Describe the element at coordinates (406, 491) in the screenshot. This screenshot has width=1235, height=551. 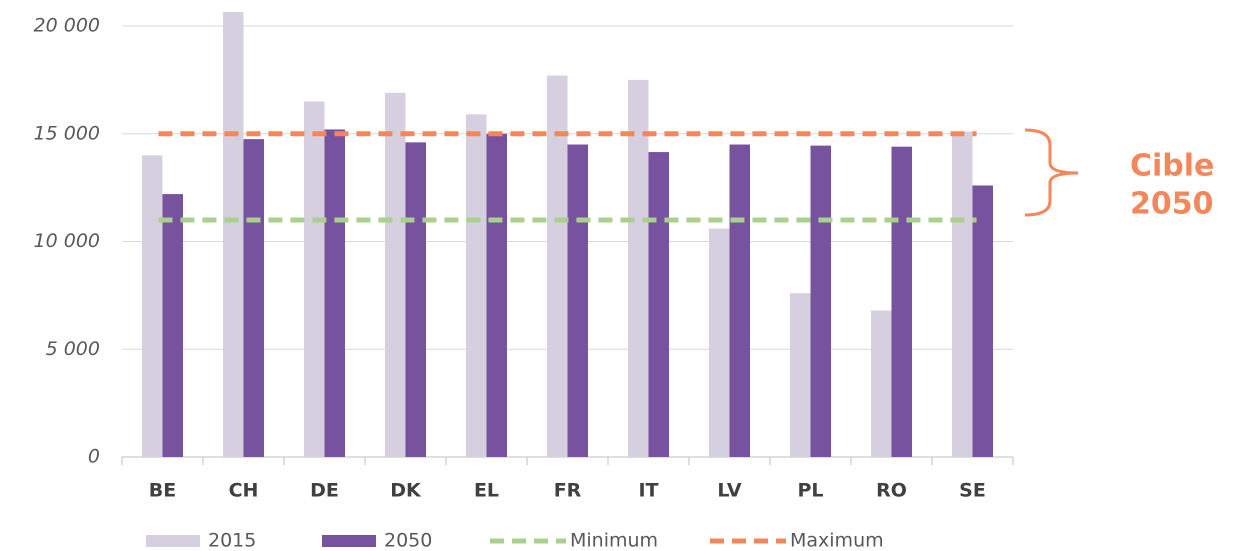
I see `x-tick-label: DK` at that location.